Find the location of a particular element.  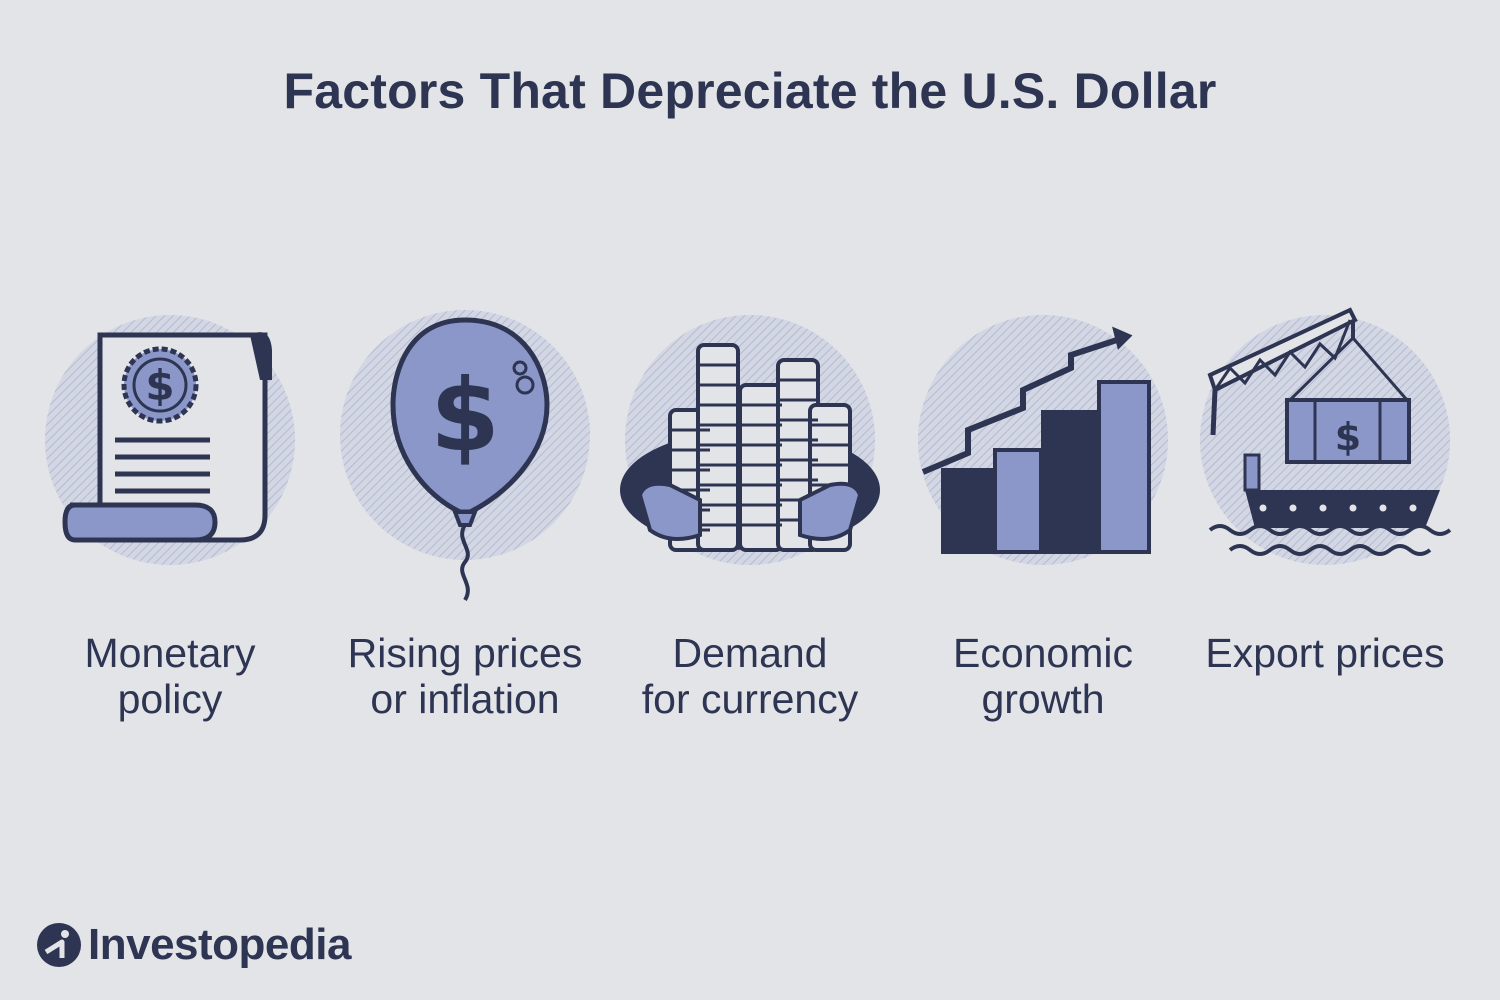

factor-label-line1: Export prices is located at coordinates (1325, 653).